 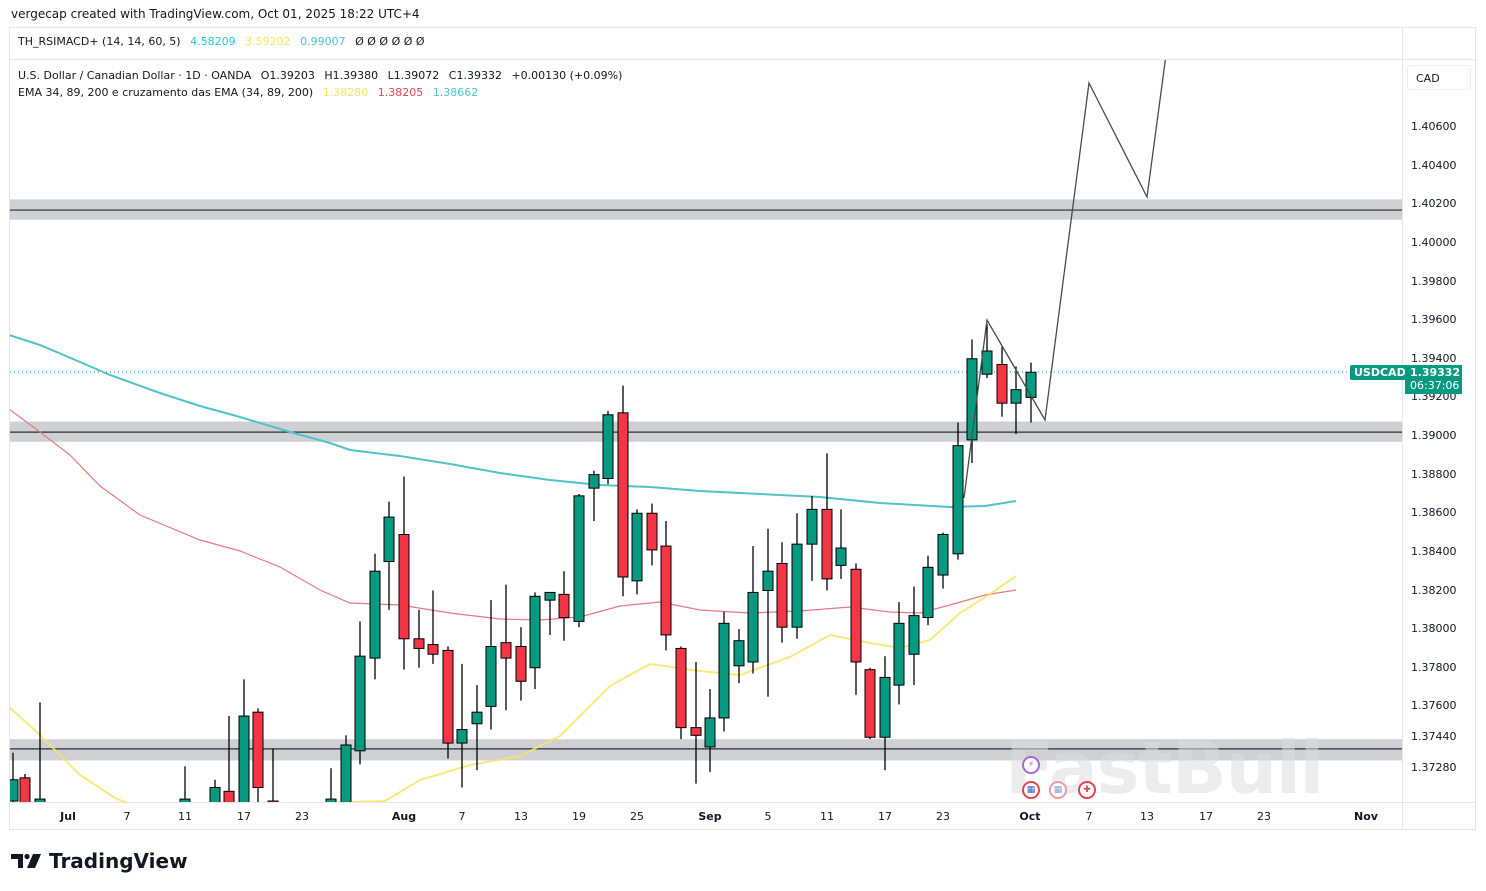 I want to click on event-us-flag-icon: ▦, so click(x=1031, y=790).